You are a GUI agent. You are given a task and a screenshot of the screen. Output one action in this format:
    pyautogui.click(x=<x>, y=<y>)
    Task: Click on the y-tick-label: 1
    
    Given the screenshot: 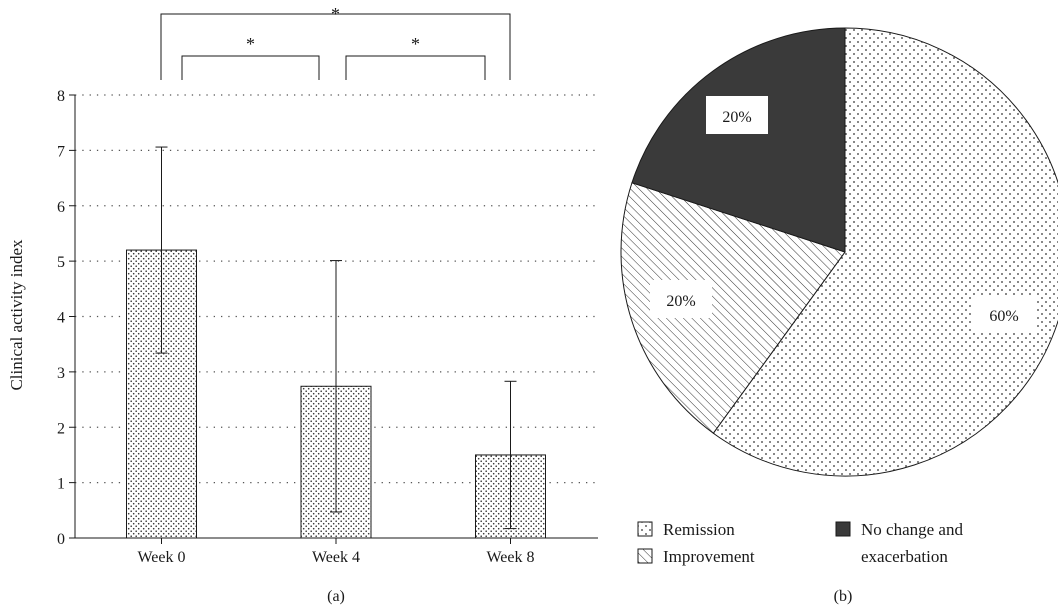 What is the action you would take?
    pyautogui.click(x=61, y=484)
    